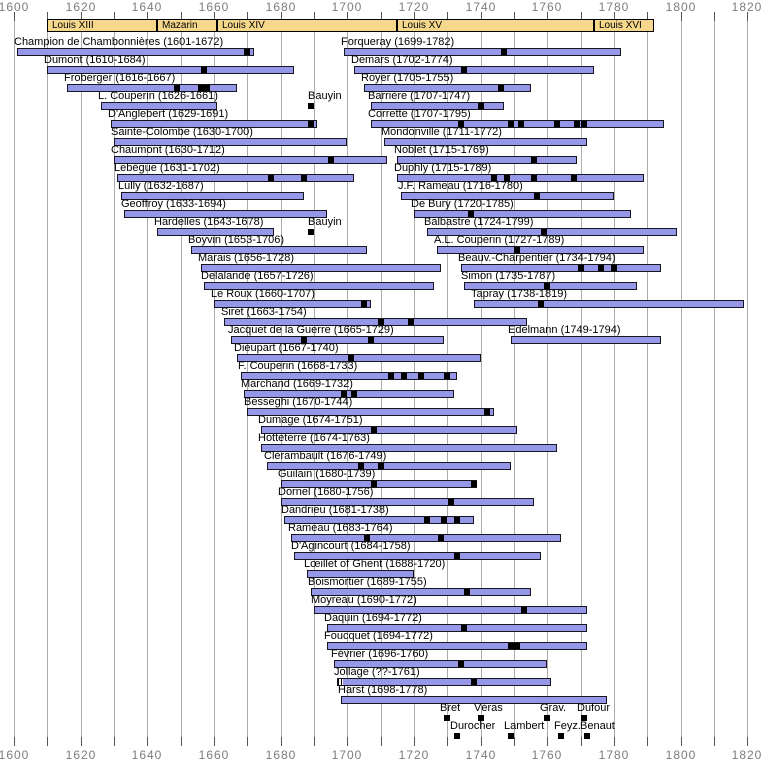 This screenshot has height=769, width=775. What do you see at coordinates (524, 726) in the screenshot?
I see `bottom-annotation-label-lambert: Lambert` at bounding box center [524, 726].